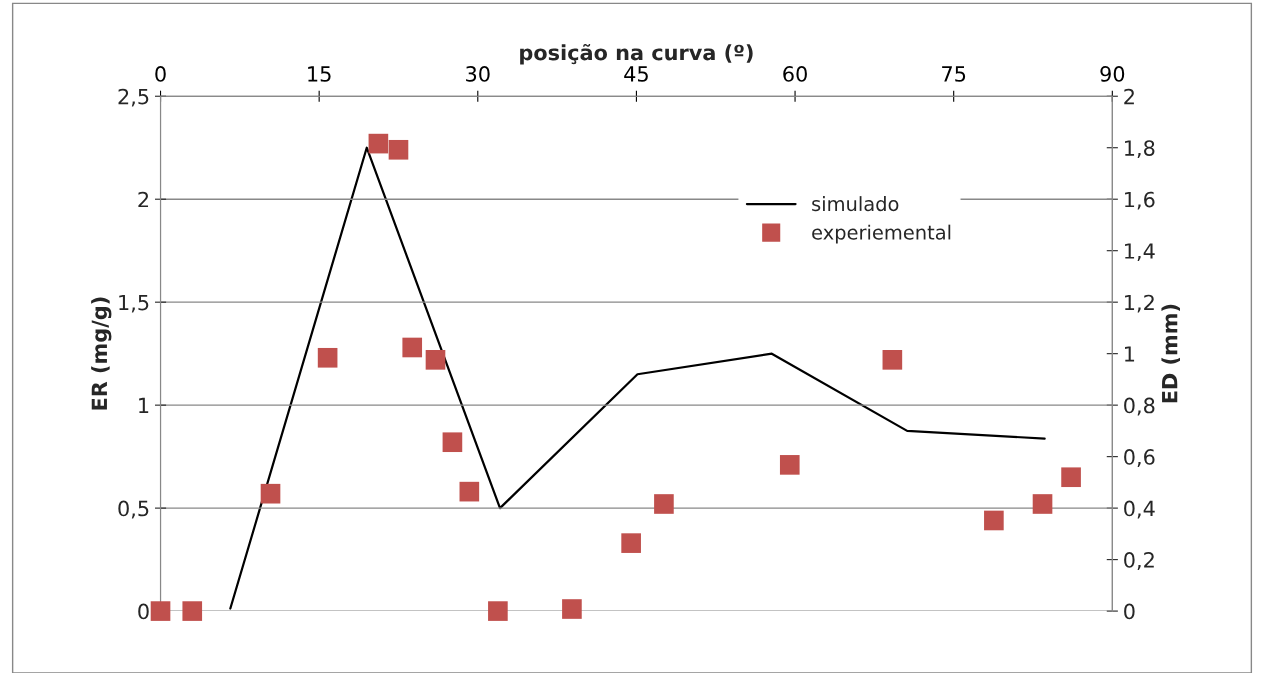 The image size is (1264, 673). Describe the element at coordinates (133, 97) in the screenshot. I see `y-tick-label: 2,5` at that location.